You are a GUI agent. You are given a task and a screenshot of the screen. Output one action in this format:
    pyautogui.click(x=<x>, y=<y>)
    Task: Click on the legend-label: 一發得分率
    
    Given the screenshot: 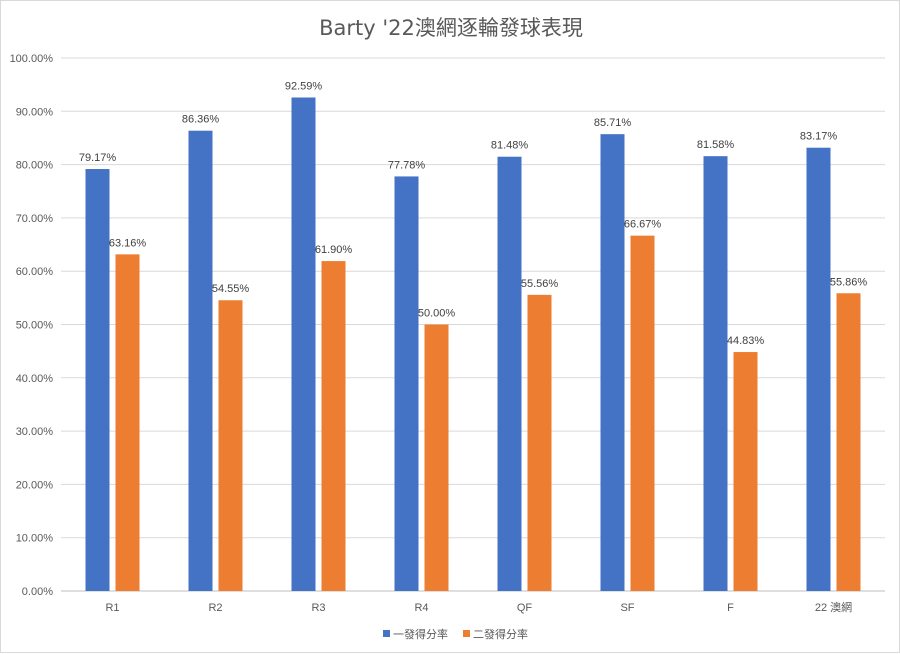 What is the action you would take?
    pyautogui.click(x=420, y=634)
    